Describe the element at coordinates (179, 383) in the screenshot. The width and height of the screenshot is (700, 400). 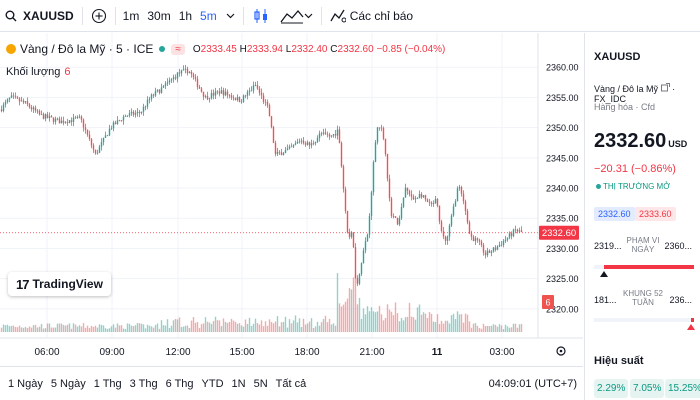
I see `range-6m: 6 Thg` at that location.